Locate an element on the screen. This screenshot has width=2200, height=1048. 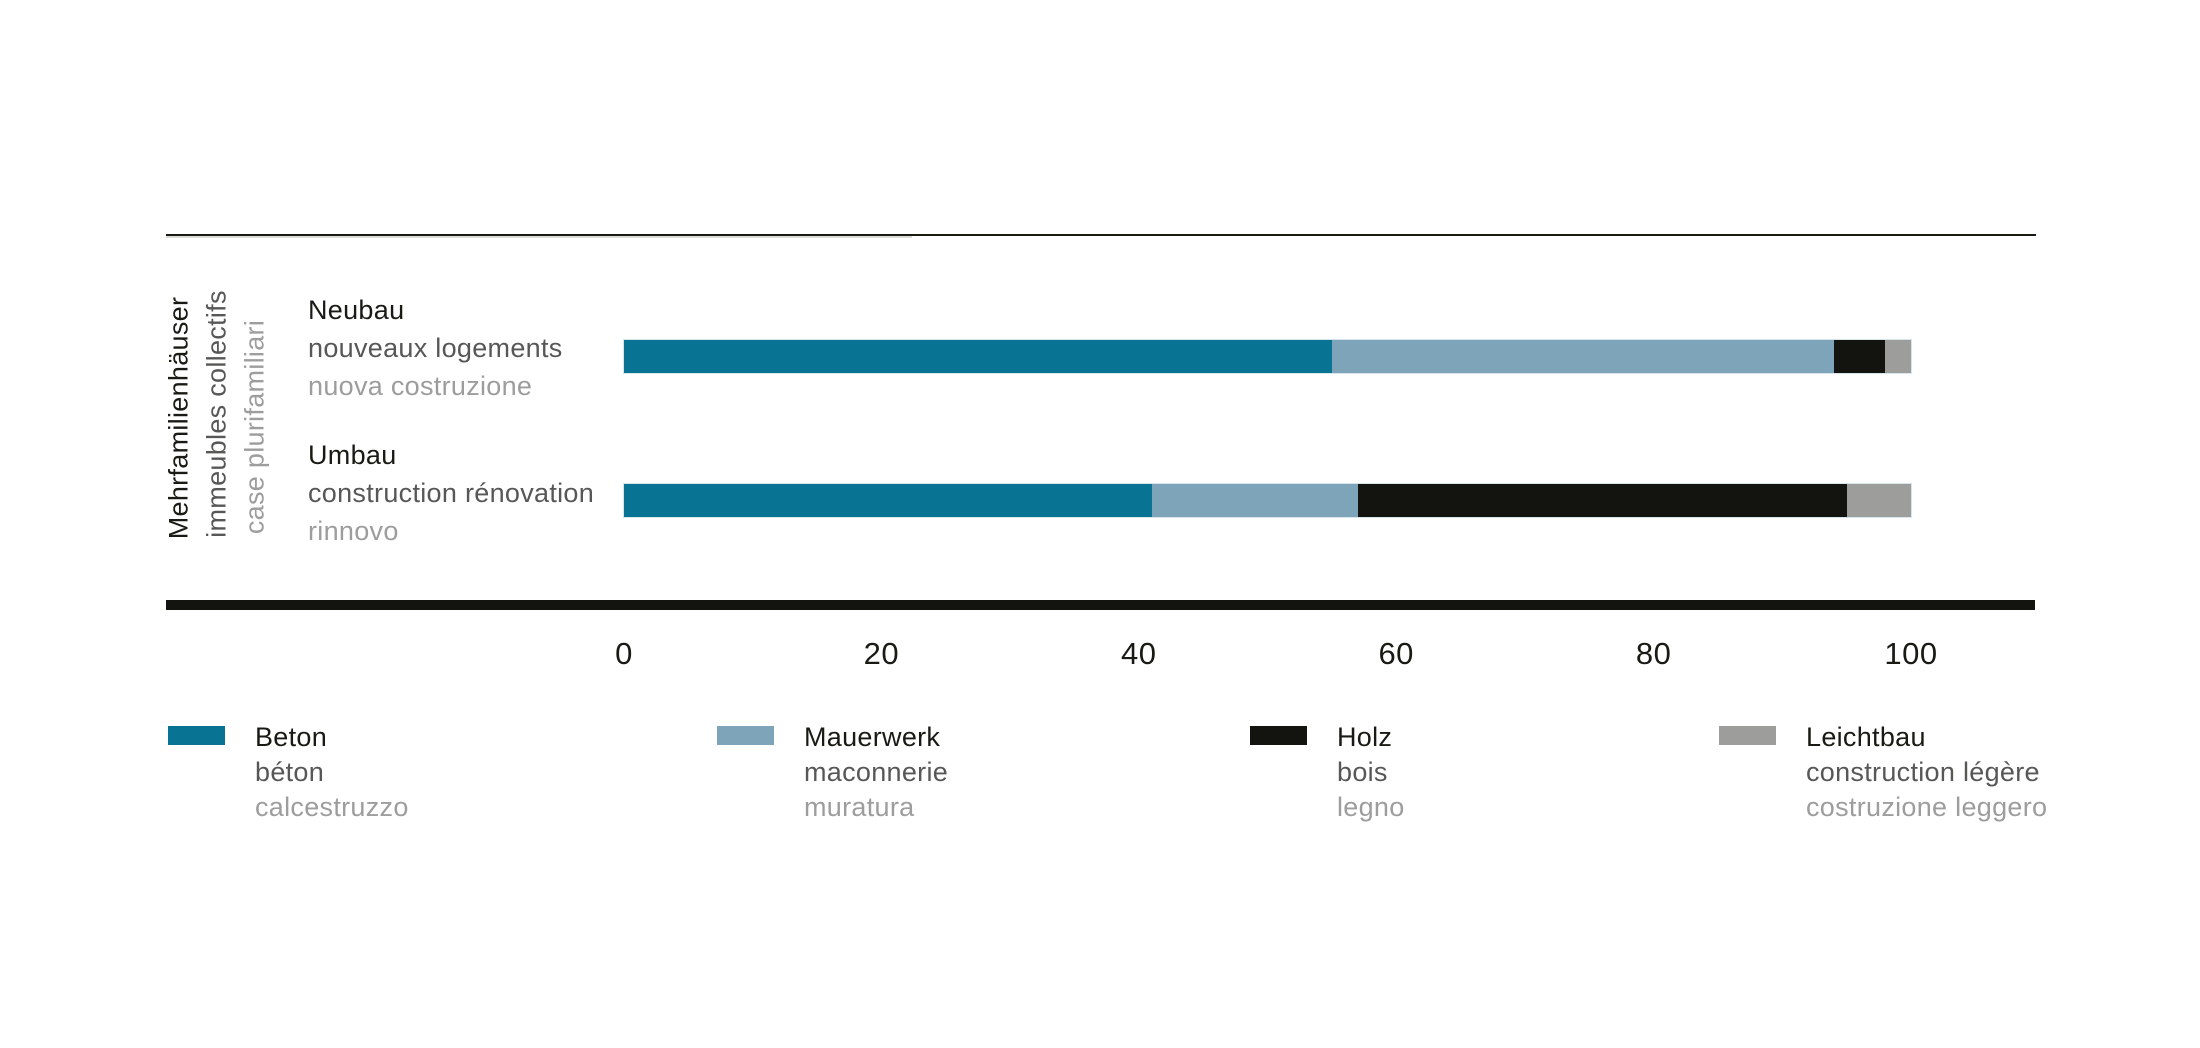
legend-label-fr: bois is located at coordinates (1362, 772).